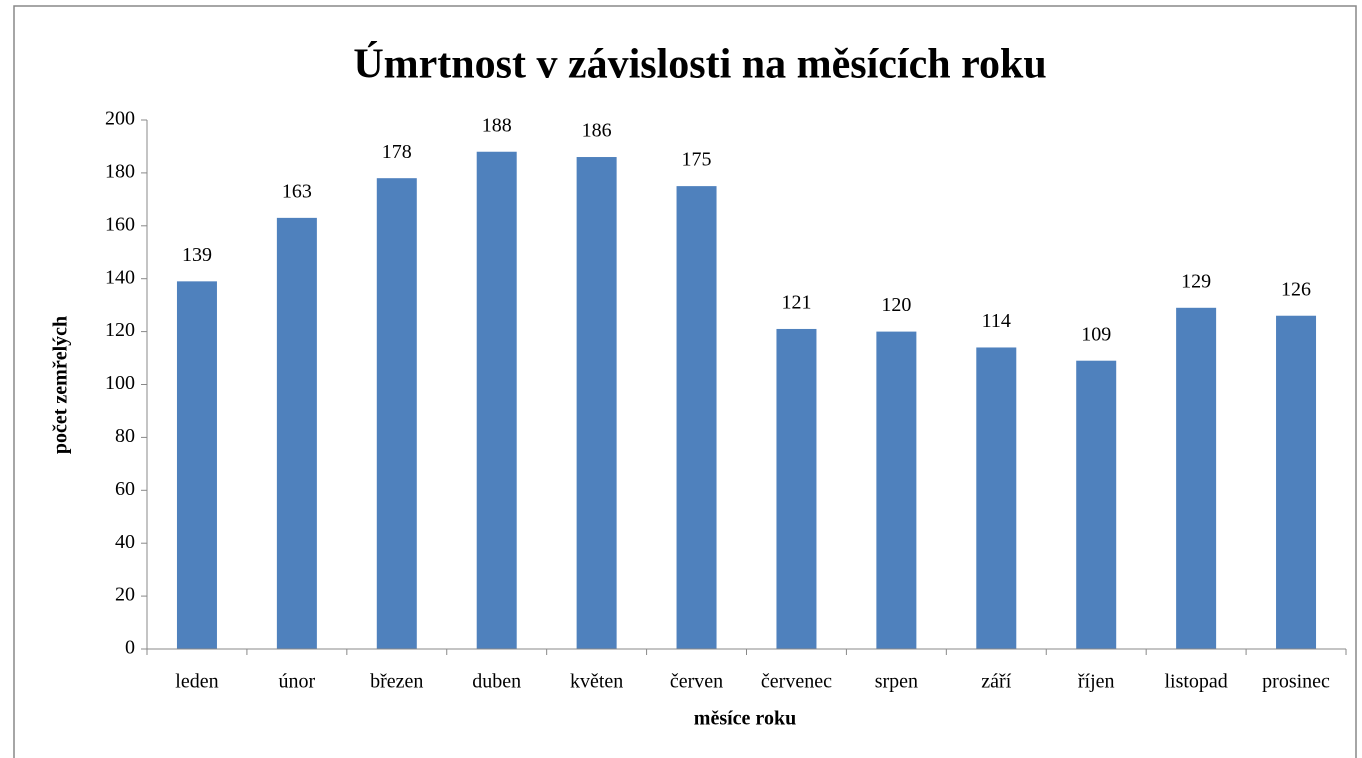 The width and height of the screenshot is (1362, 758). I want to click on x-tick-label: červenec, so click(796, 682).